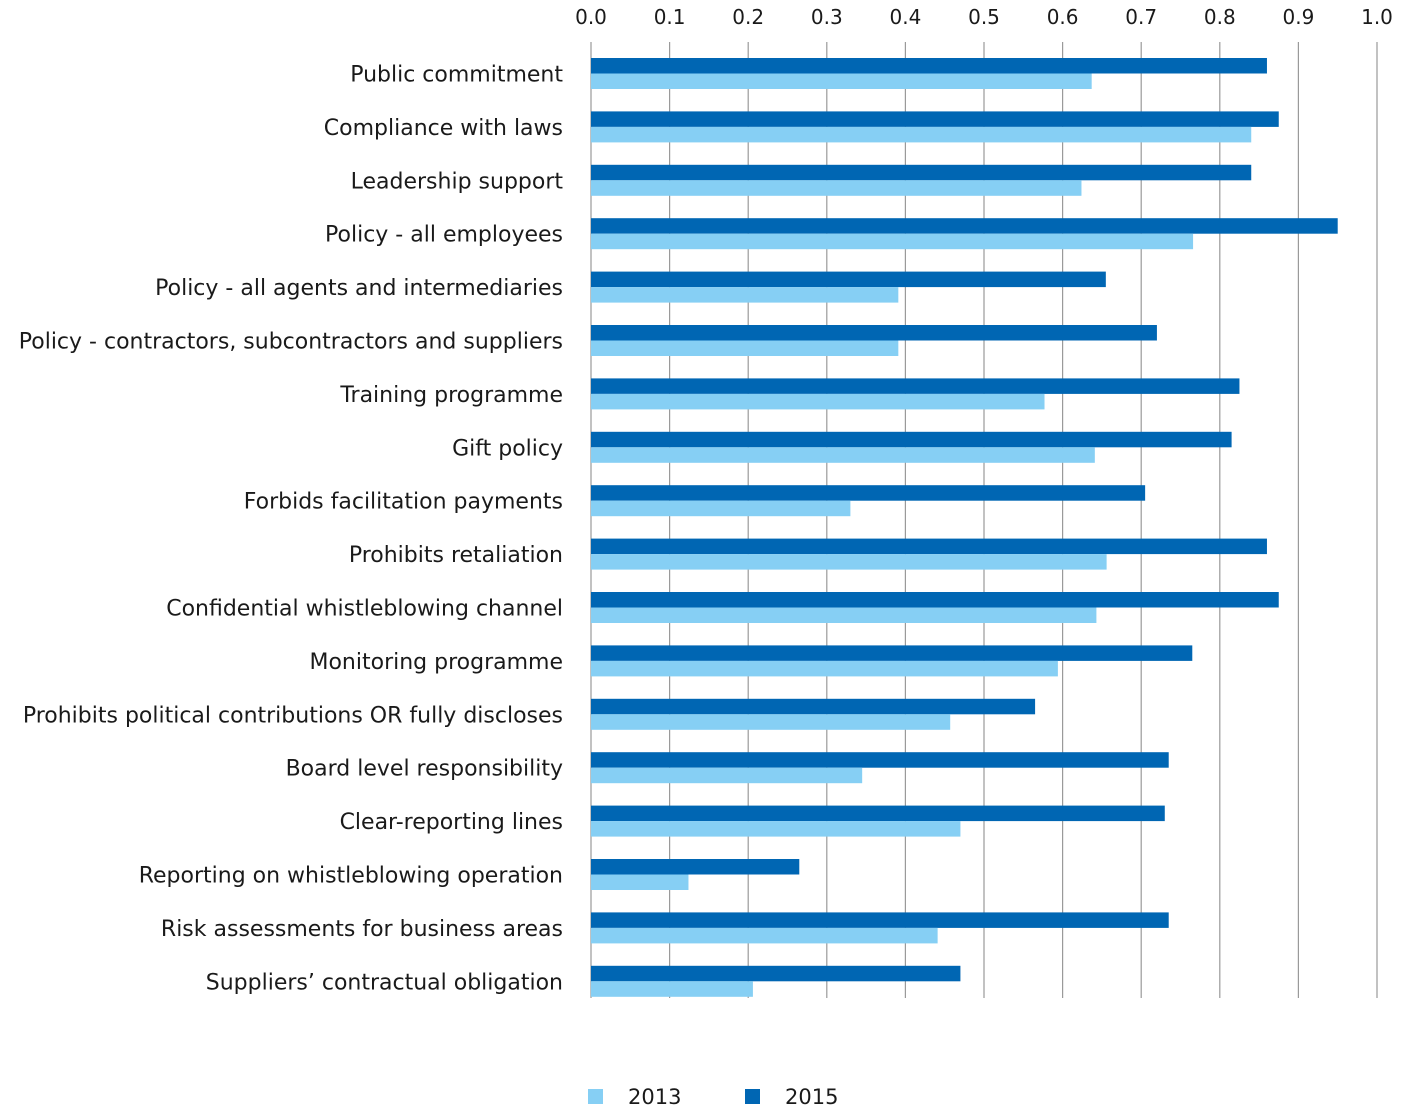 The image size is (1408, 1115). What do you see at coordinates (1220, 17) in the screenshot?
I see `x-tick-label: 0.8` at bounding box center [1220, 17].